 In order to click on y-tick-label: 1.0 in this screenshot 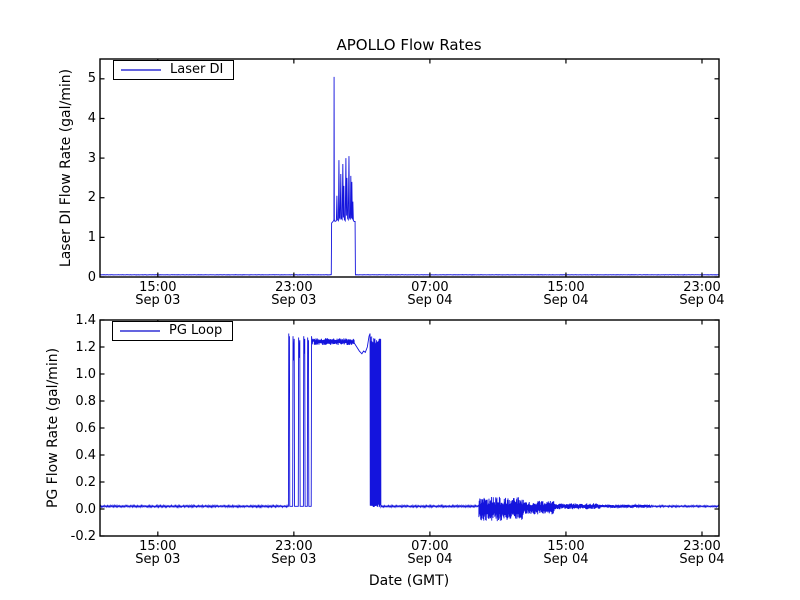, I will do `click(85, 374)`.